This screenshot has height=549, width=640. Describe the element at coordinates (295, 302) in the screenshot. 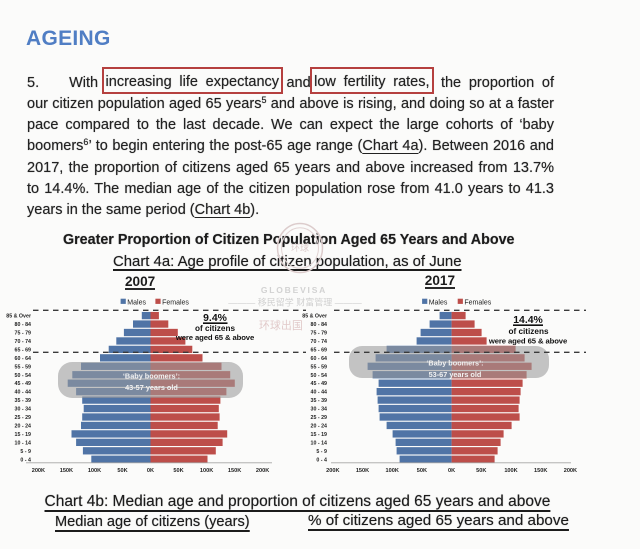

I see `svg-text: ——— 移民留学 财富管理 ———` at that location.